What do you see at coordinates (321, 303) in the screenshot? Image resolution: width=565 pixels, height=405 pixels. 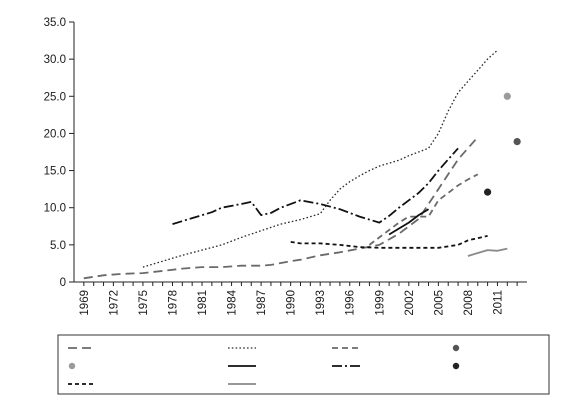 I see `x-tick-label: 1993` at bounding box center [321, 303].